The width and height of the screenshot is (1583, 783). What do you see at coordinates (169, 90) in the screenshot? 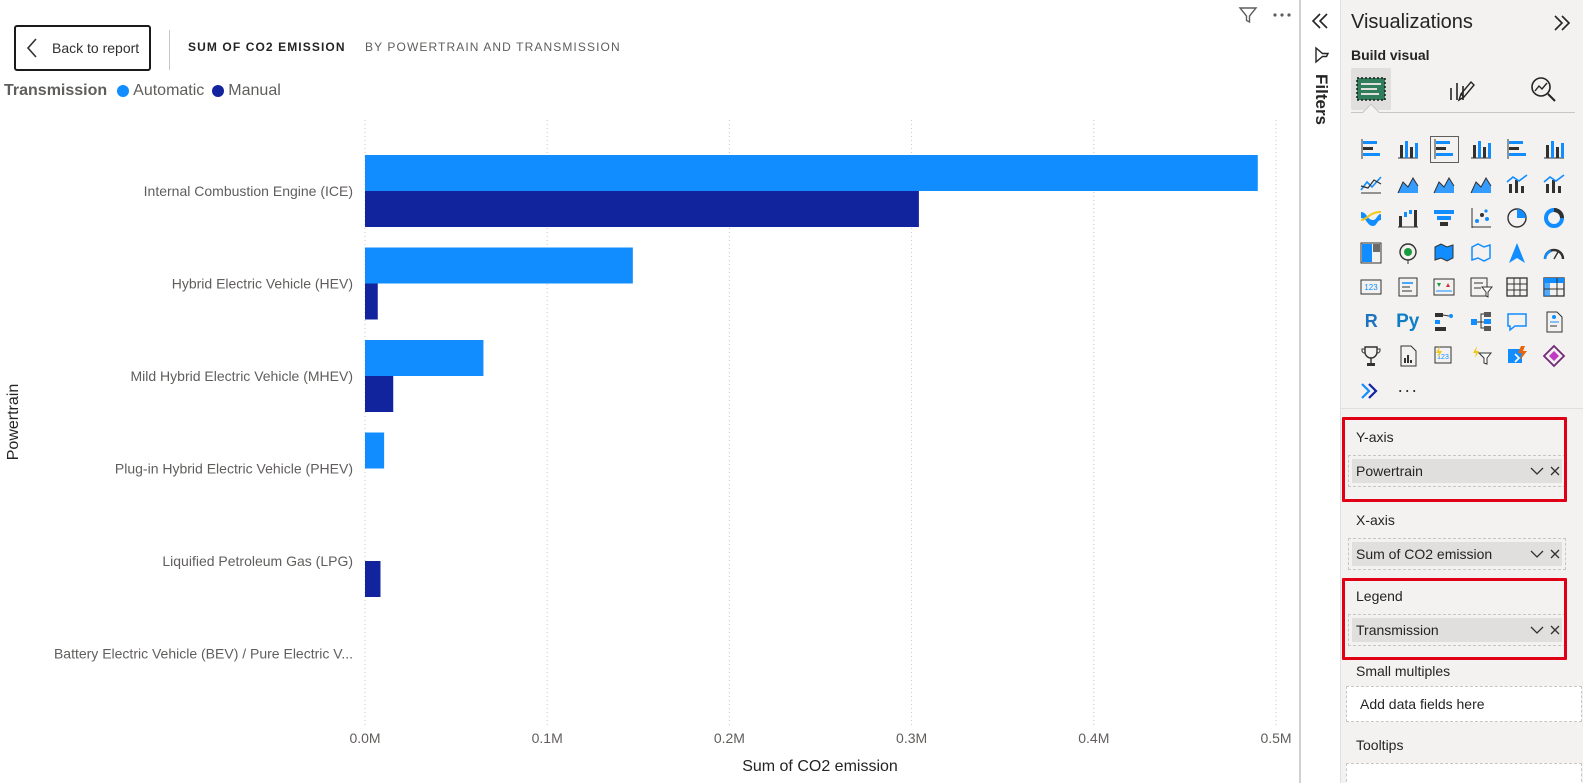
I see `legend-label-automatic: Automatic` at bounding box center [169, 90].